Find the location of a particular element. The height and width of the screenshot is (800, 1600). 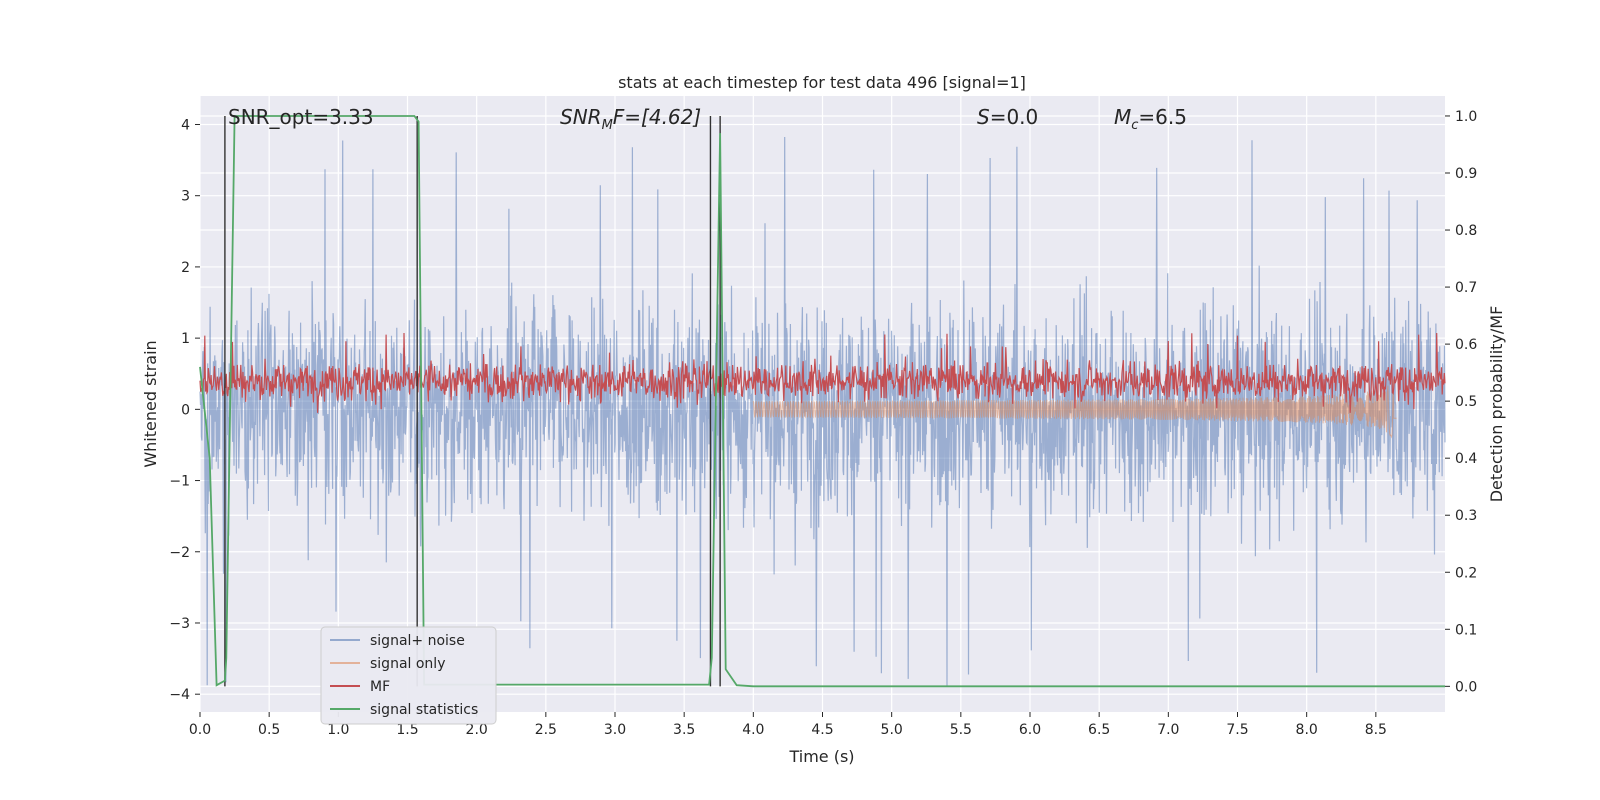

y2-tick-label-9: 0.9 is located at coordinates (1466, 174).